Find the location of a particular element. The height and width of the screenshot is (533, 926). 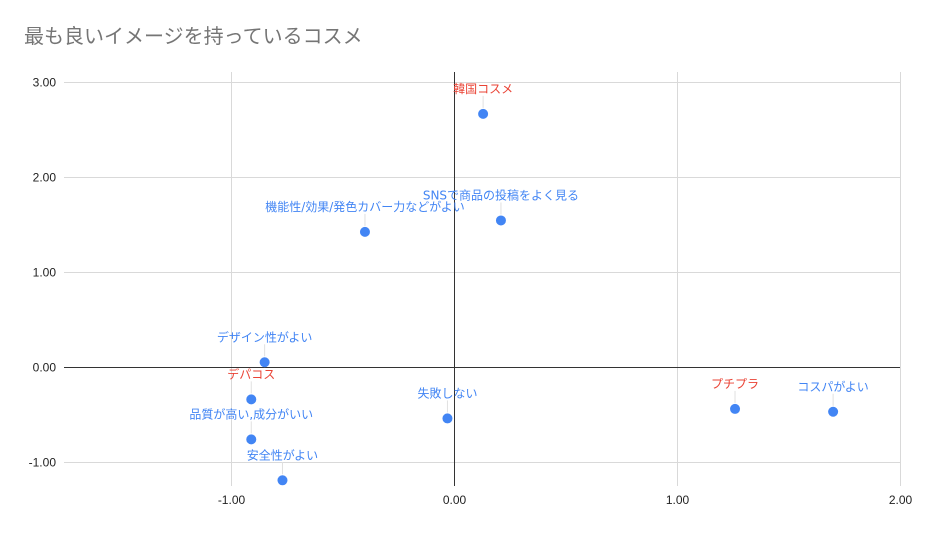

point-label: 機能性/効果/発色カバー力などがよい is located at coordinates (365, 206).